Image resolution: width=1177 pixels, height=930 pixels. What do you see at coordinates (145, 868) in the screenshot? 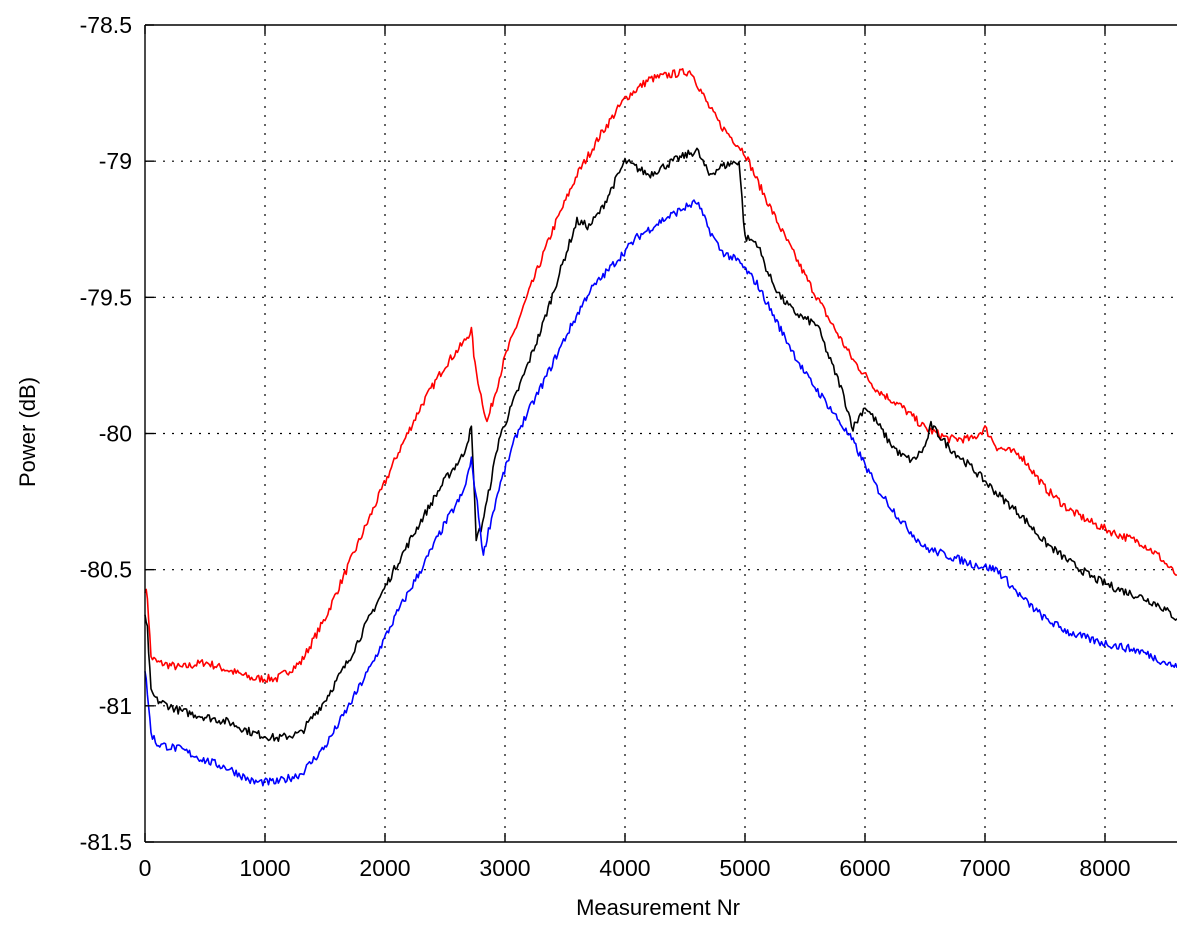
I see `x-tick-label: 0` at bounding box center [145, 868].